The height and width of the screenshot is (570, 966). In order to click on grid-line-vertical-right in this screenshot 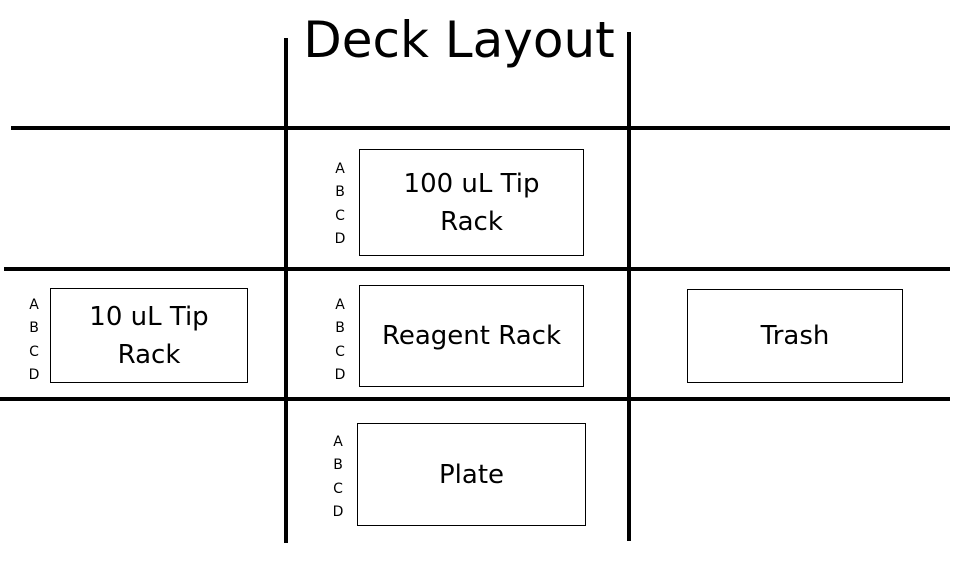, I will do `click(629, 286)`.